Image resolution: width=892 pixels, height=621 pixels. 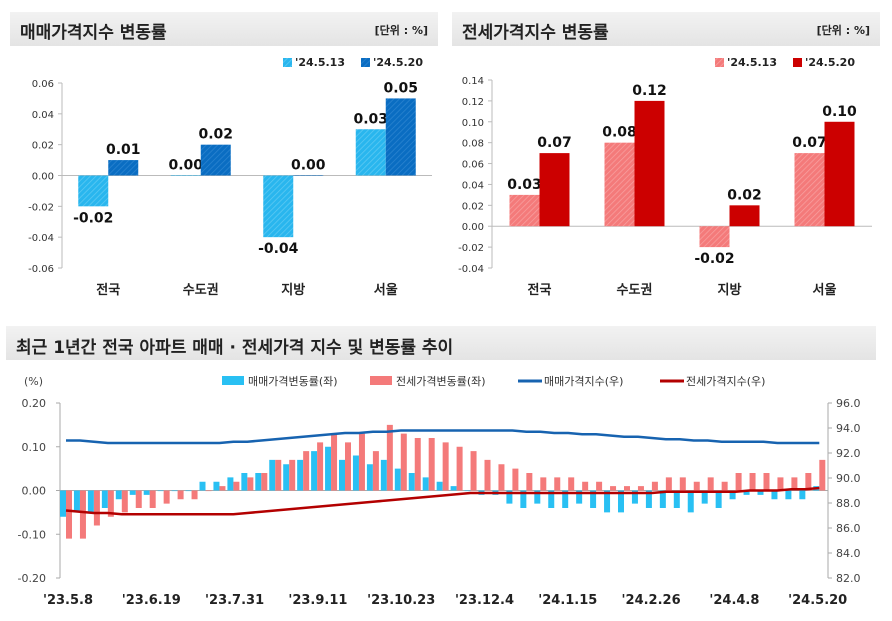 What do you see at coordinates (317, 600) in the screenshot?
I see `x-tick-label: '23.9.11` at bounding box center [317, 600].